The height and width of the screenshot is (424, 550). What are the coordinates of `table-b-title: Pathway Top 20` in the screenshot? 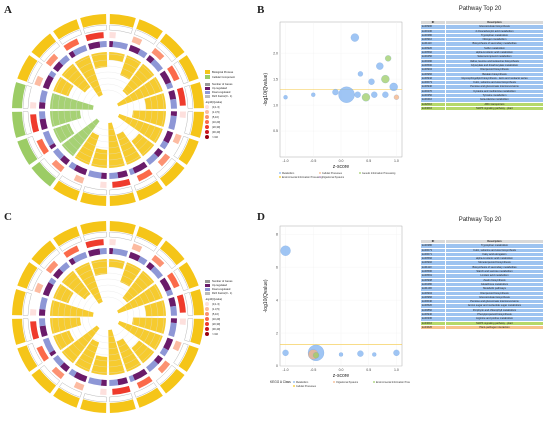 It's located at (480, 9).